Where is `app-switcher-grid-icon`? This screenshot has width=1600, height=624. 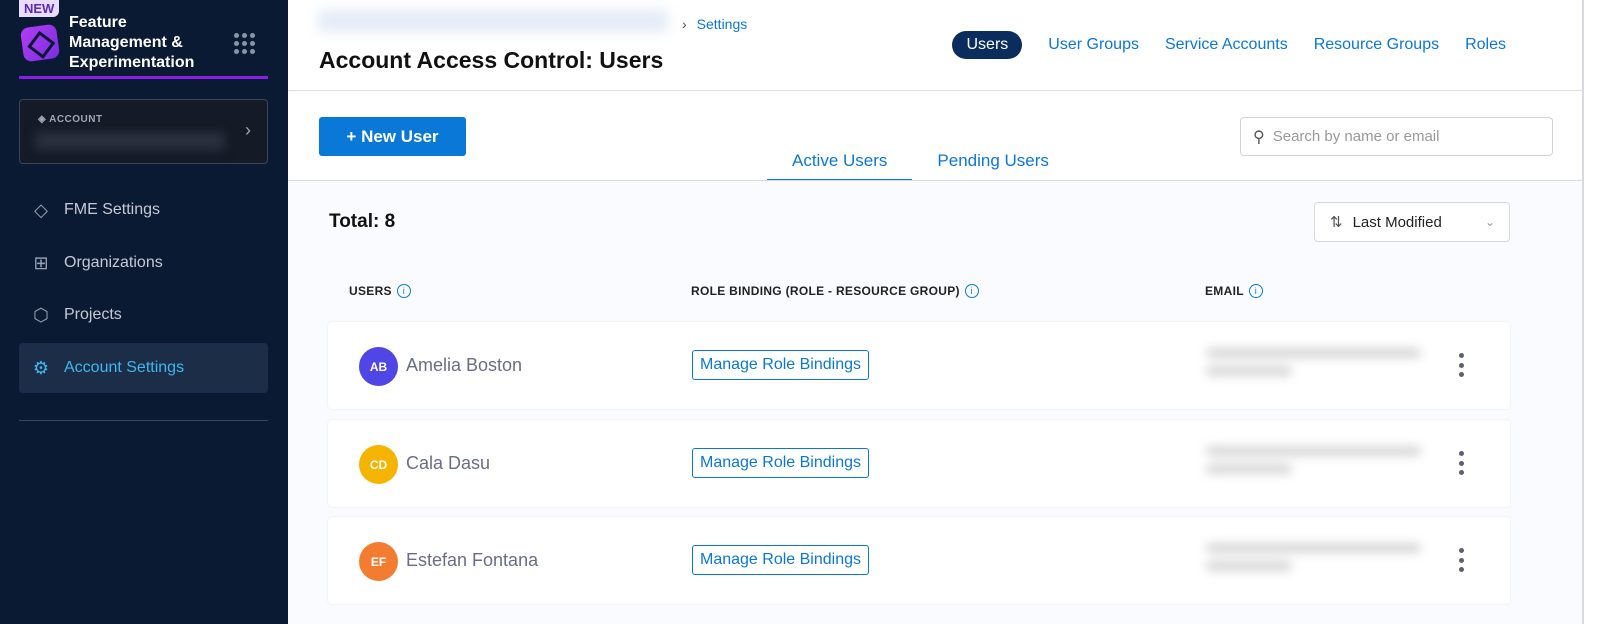 app-switcher-grid-icon is located at coordinates (245, 43).